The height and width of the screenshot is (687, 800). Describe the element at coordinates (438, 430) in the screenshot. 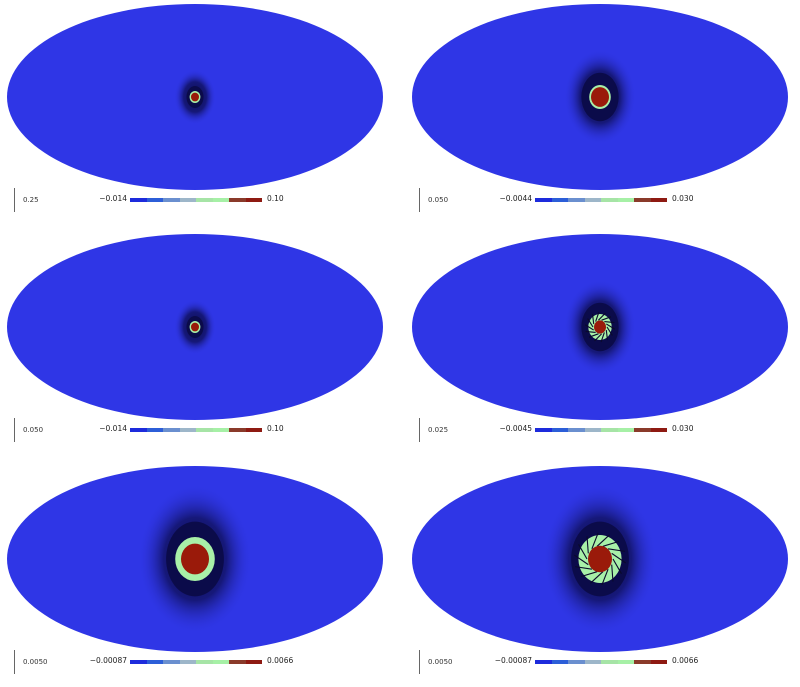

I see `vector-scale-label: 0.025` at that location.